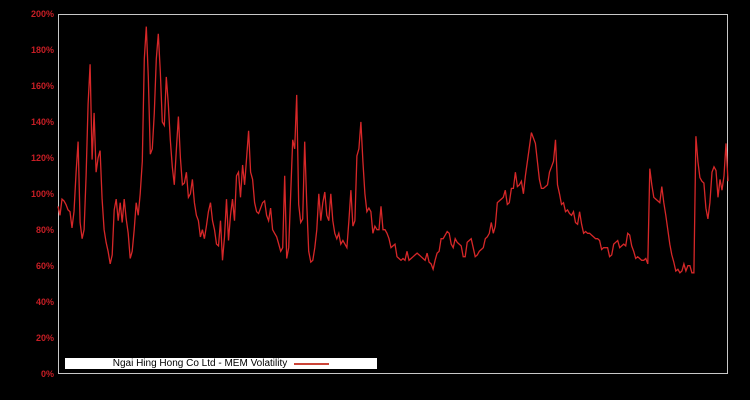  I want to click on y-axis-tick-label: 20%, so click(44, 337).